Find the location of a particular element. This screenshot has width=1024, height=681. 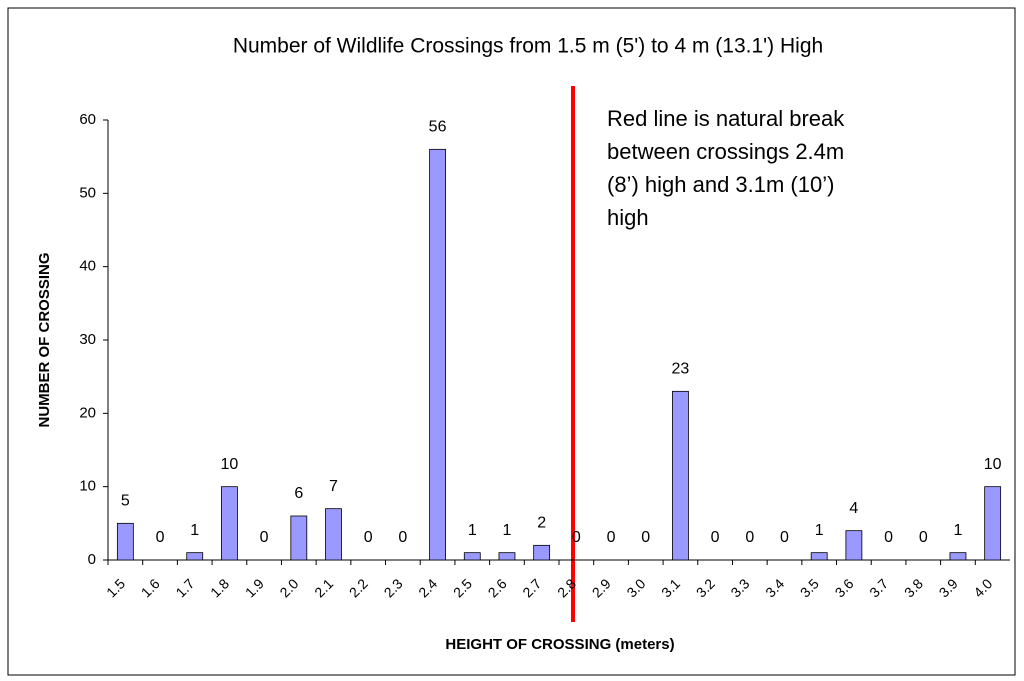

annotation: Red line is natural break is located at coordinates (726, 118).